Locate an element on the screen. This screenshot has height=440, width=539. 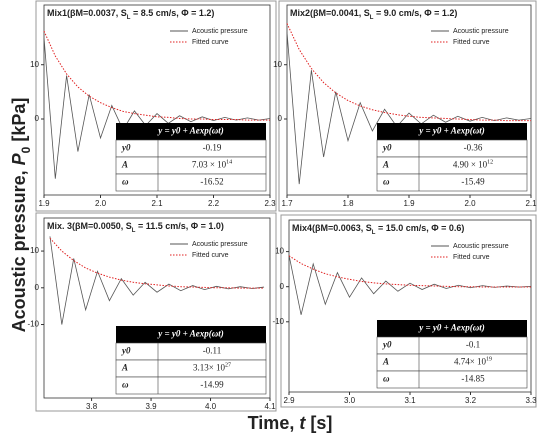
table-value: -15.49 is located at coordinates (473, 182).